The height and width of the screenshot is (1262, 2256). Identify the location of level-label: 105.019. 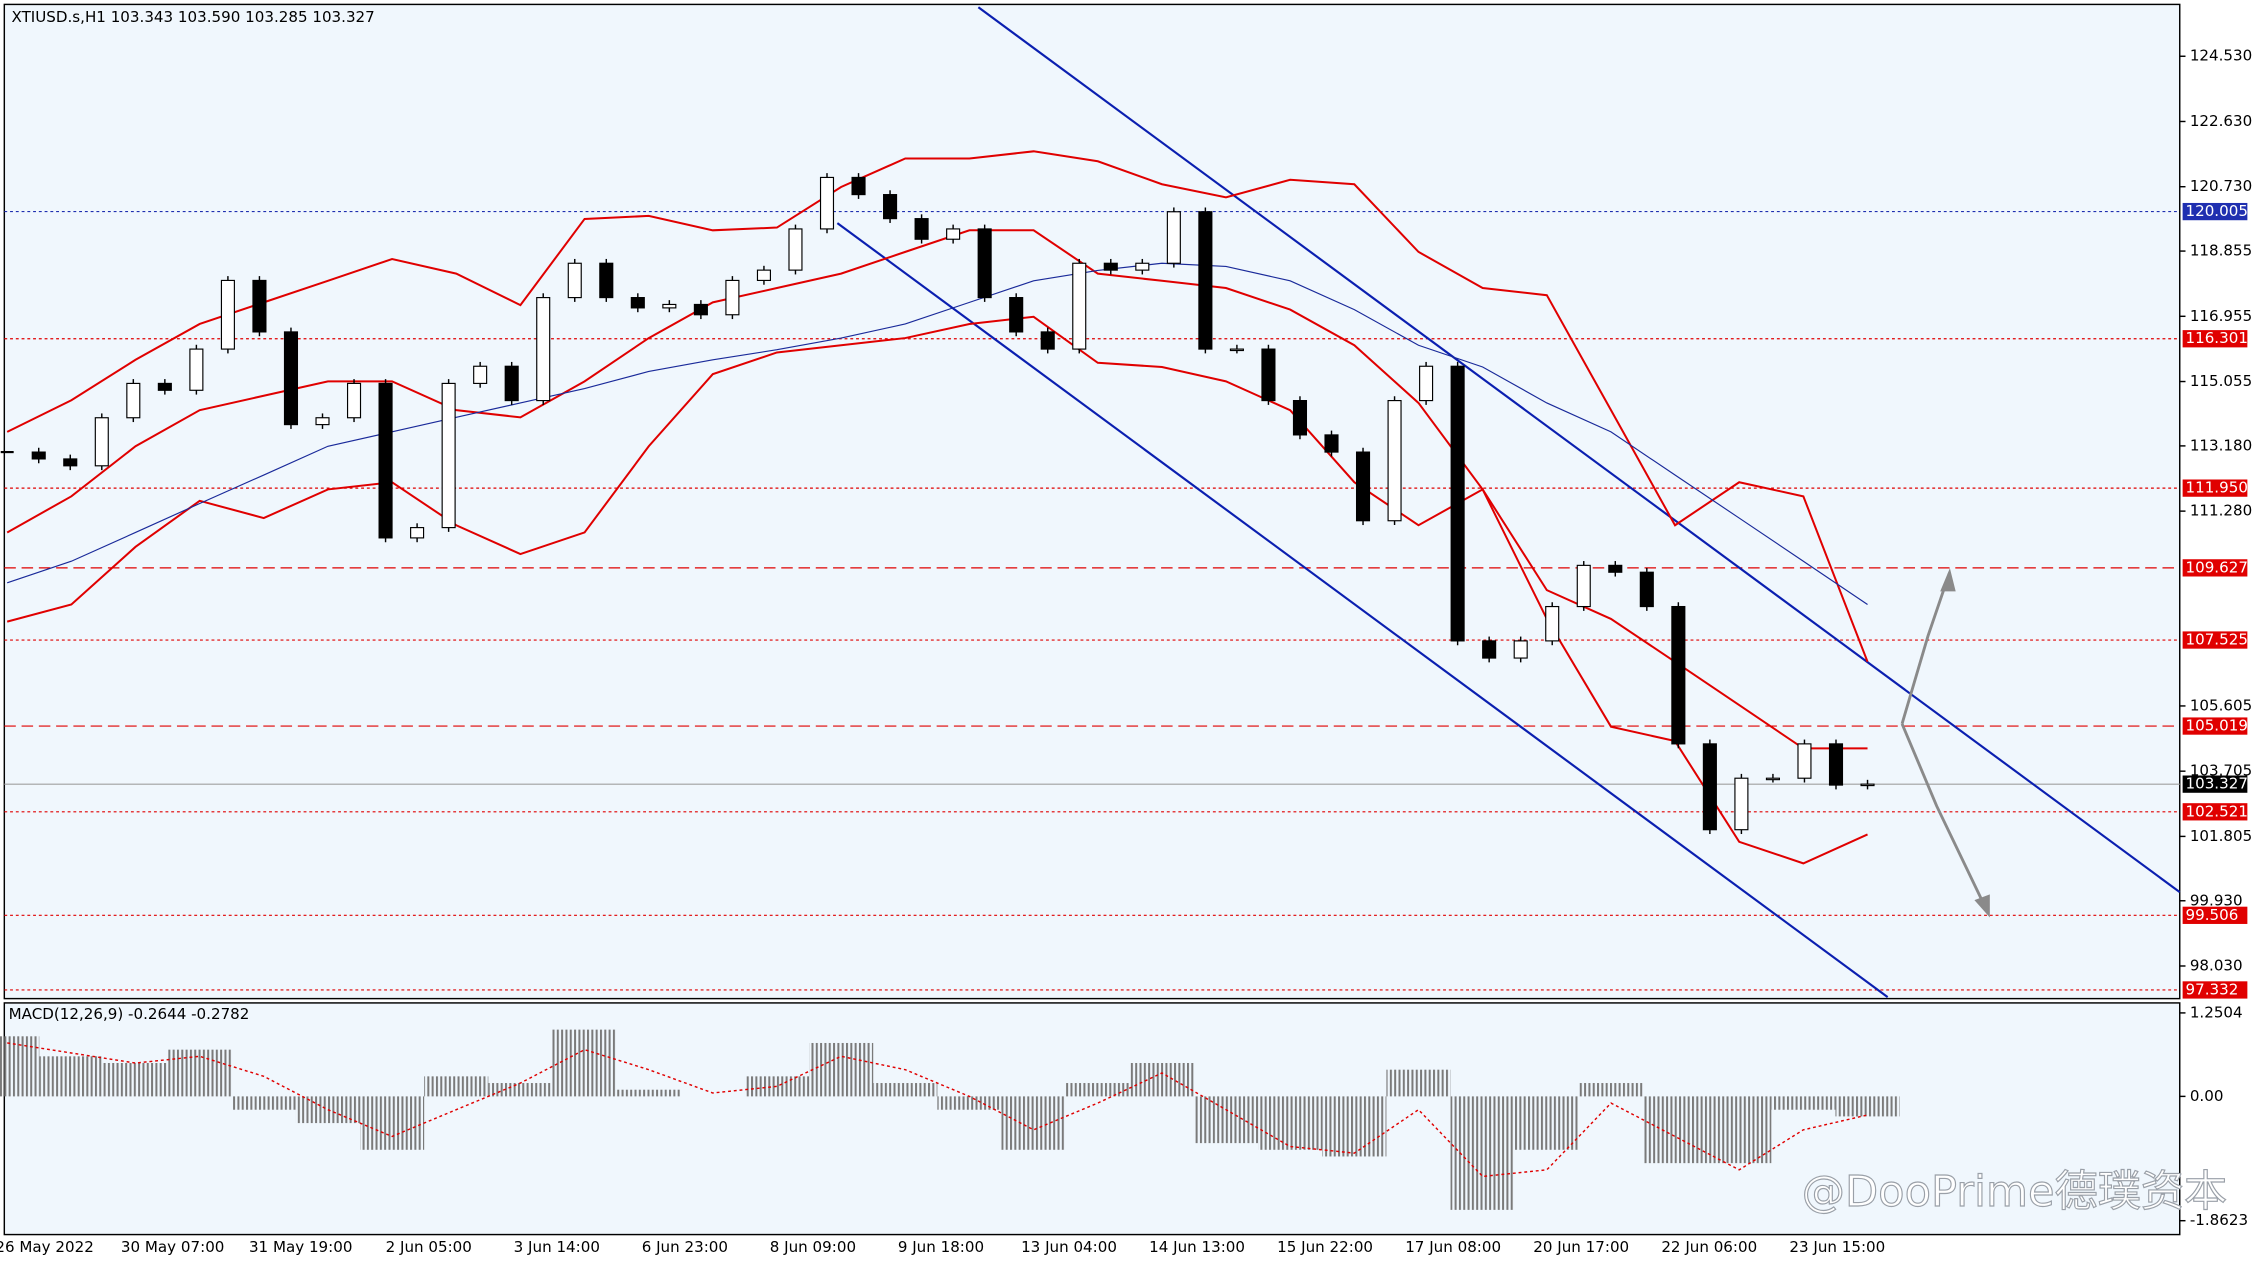
(2217, 726).